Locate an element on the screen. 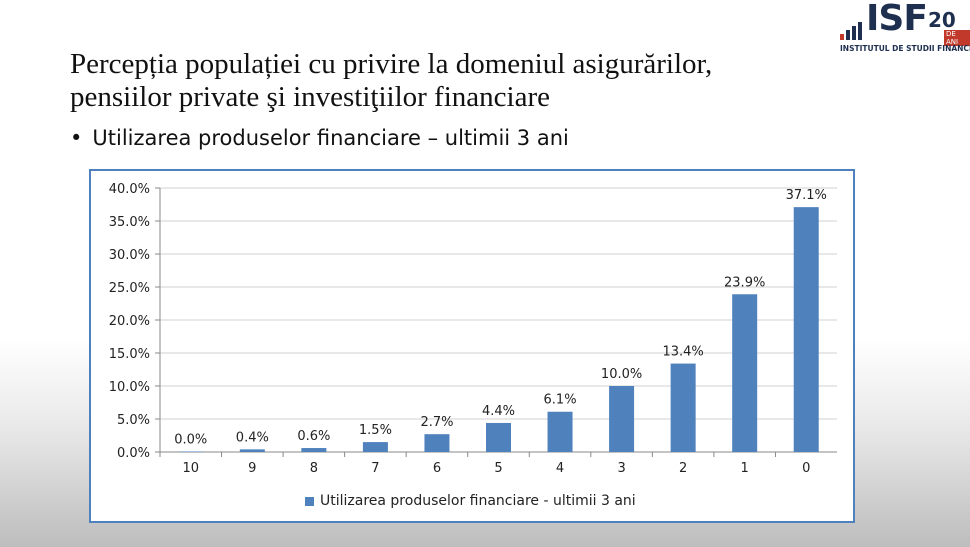 The height and width of the screenshot is (547, 970). x-tick-label: 1 is located at coordinates (745, 468).